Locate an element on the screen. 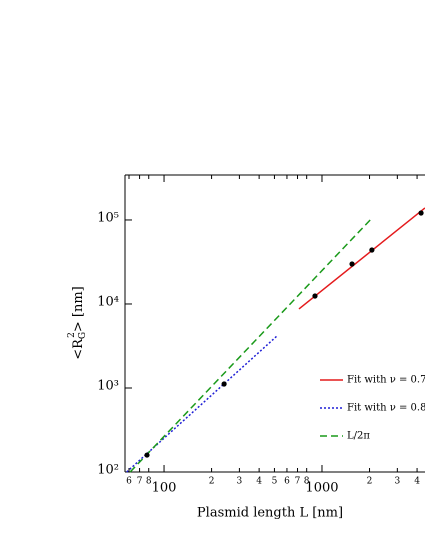 This screenshot has height=550, width=425. y-label-rest: > [nm] is located at coordinates (78, 309).